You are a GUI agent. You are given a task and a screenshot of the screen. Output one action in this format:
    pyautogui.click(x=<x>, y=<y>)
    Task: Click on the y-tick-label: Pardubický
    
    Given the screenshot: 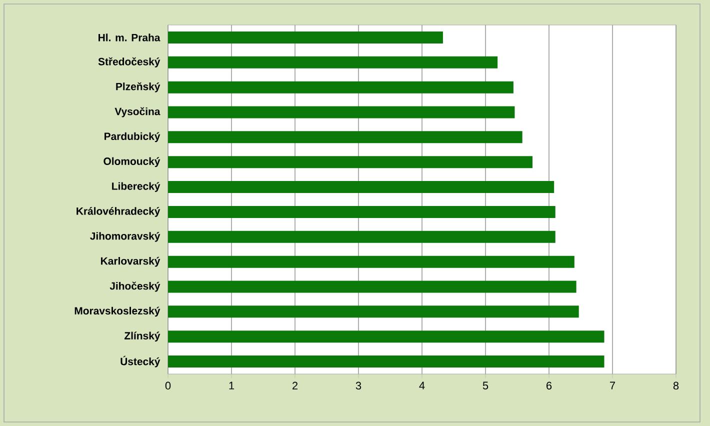 What is the action you would take?
    pyautogui.click(x=132, y=137)
    